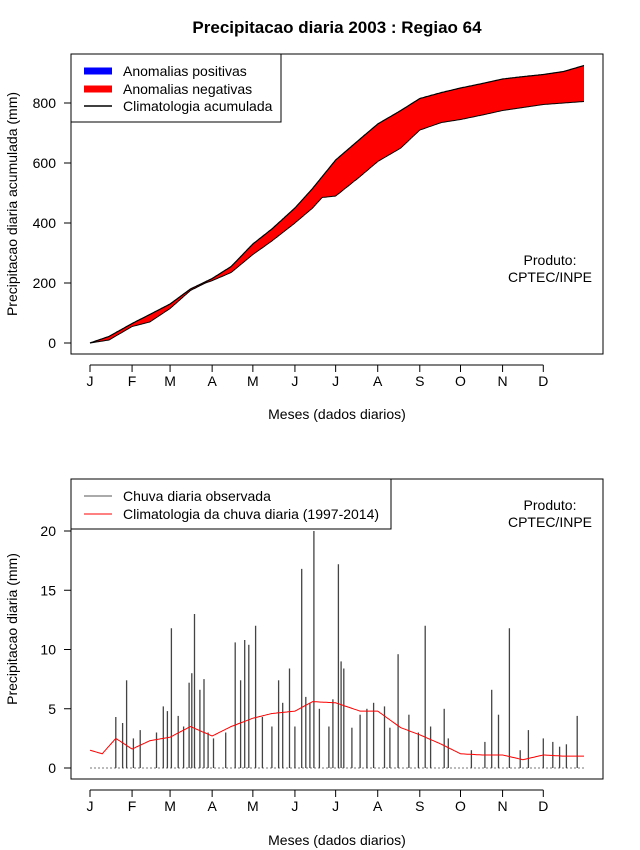 The image size is (640, 850). What do you see at coordinates (198, 106) in the screenshot?
I see `legend-label-climatology: Climatologia acumulada` at bounding box center [198, 106].